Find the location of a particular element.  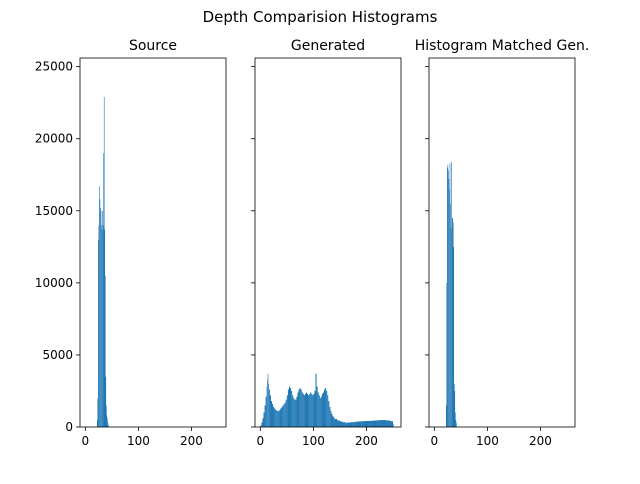

histogram-bars is located at coordinates (451, 294).